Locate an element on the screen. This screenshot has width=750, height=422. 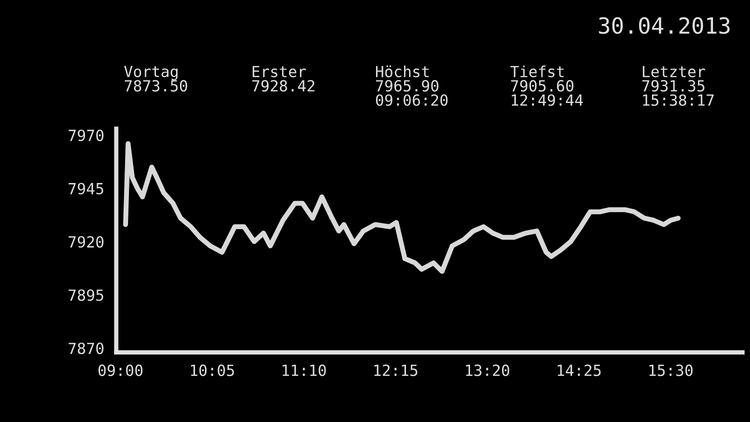
text: Erster 7928.42 is located at coordinates (283, 79).